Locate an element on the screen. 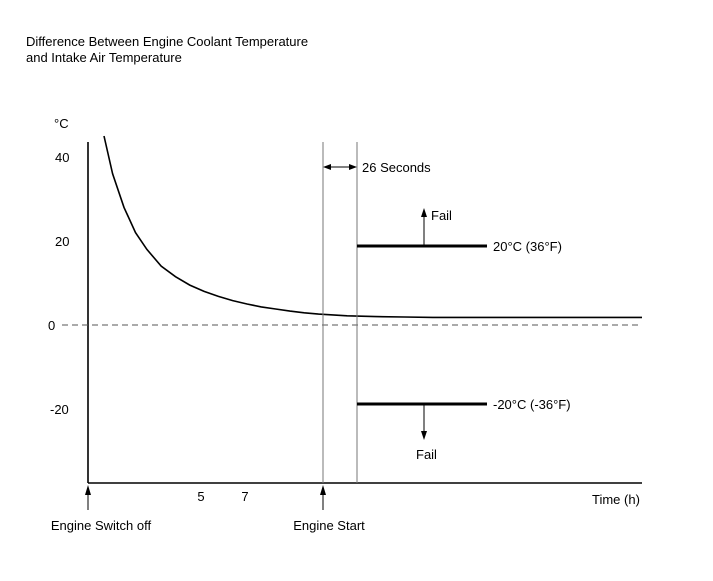  y-tick-label: -20 is located at coordinates (59, 409).